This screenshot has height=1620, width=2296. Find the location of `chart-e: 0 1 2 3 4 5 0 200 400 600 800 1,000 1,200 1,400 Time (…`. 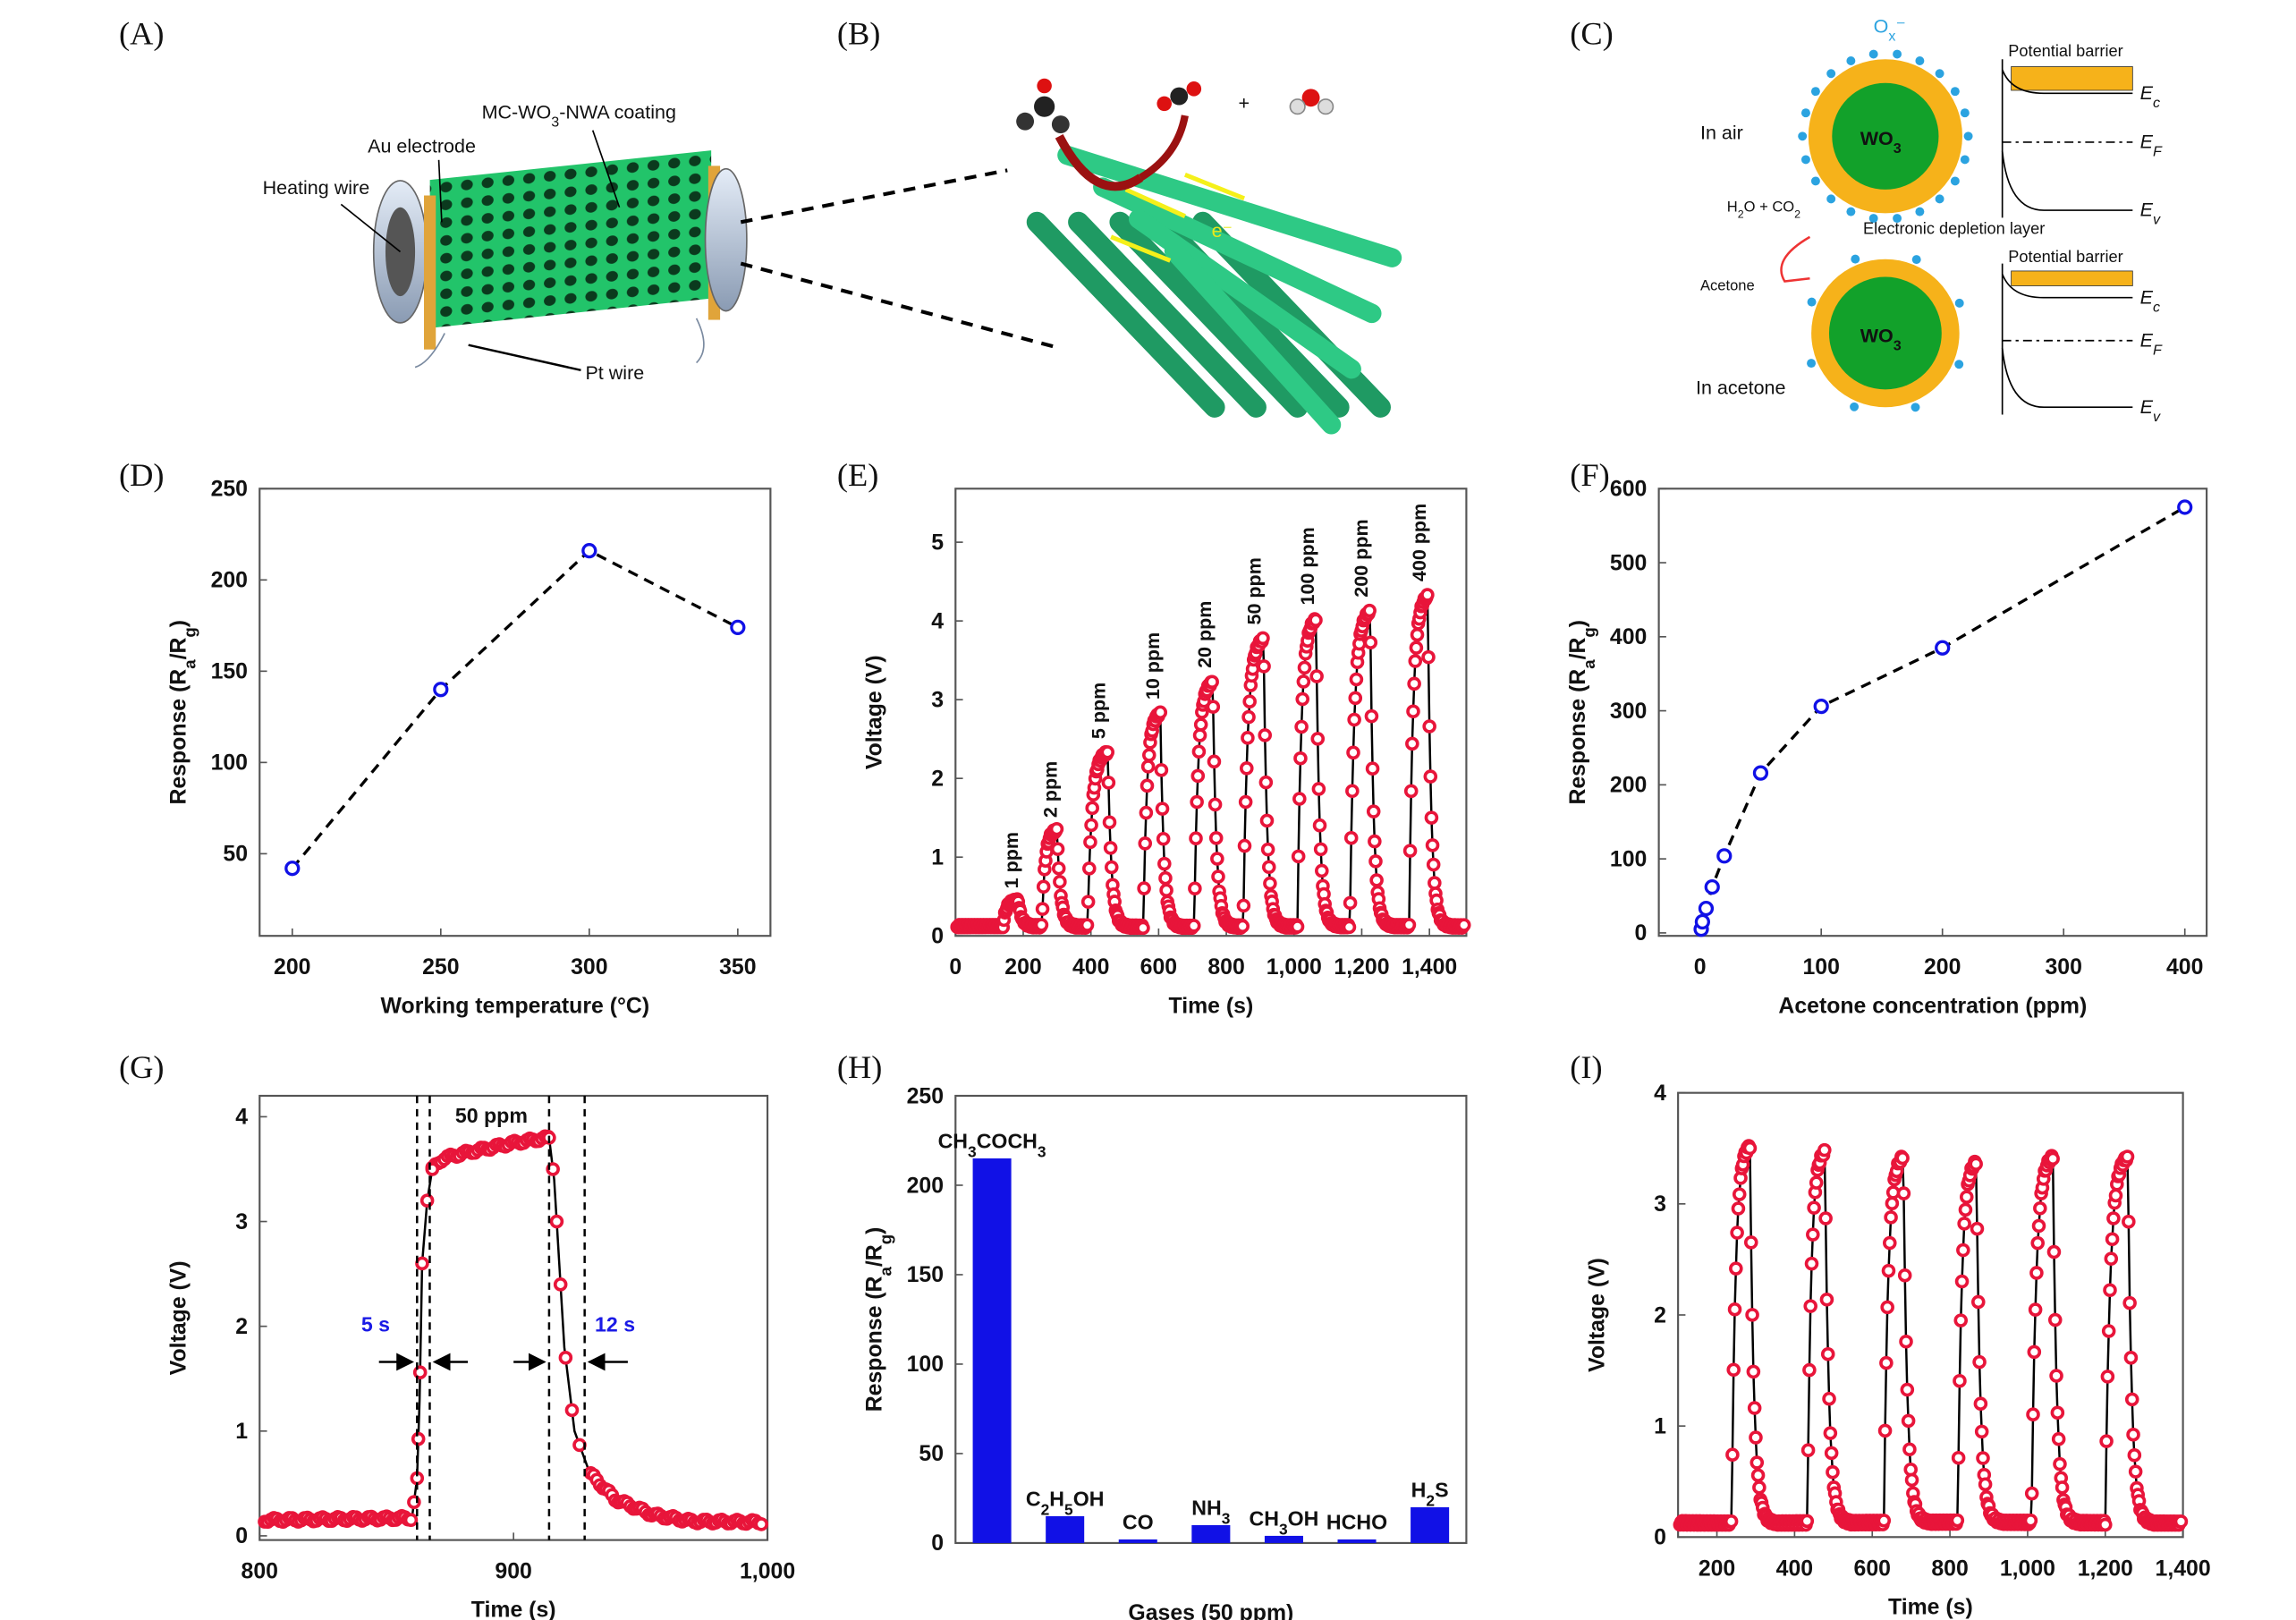

chart-e: 0 1 2 3 4 5 0 200 400 600 800 1,000 1,200 1,400 Time (… is located at coordinates (1167, 753).